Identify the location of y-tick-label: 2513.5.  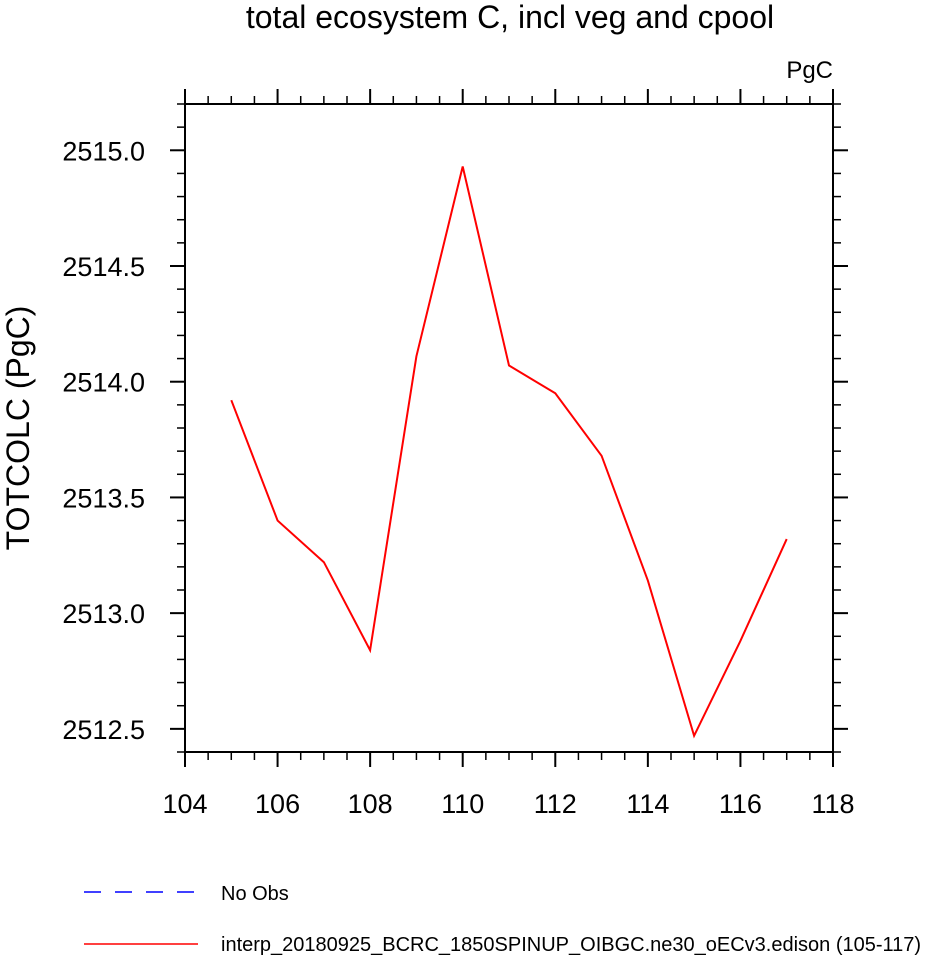
(103, 498).